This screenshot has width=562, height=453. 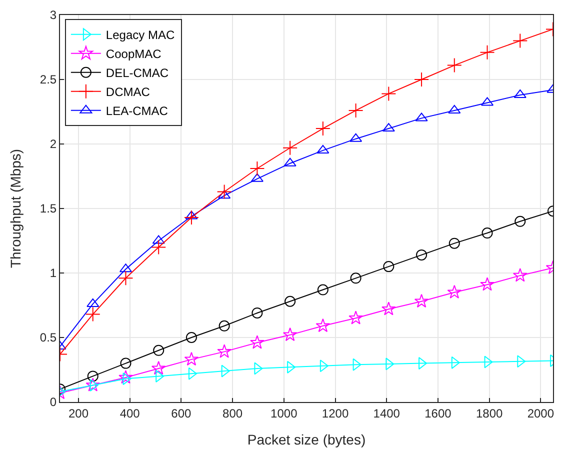 What do you see at coordinates (284, 413) in the screenshot?
I see `x-tick-label: 1000` at bounding box center [284, 413].